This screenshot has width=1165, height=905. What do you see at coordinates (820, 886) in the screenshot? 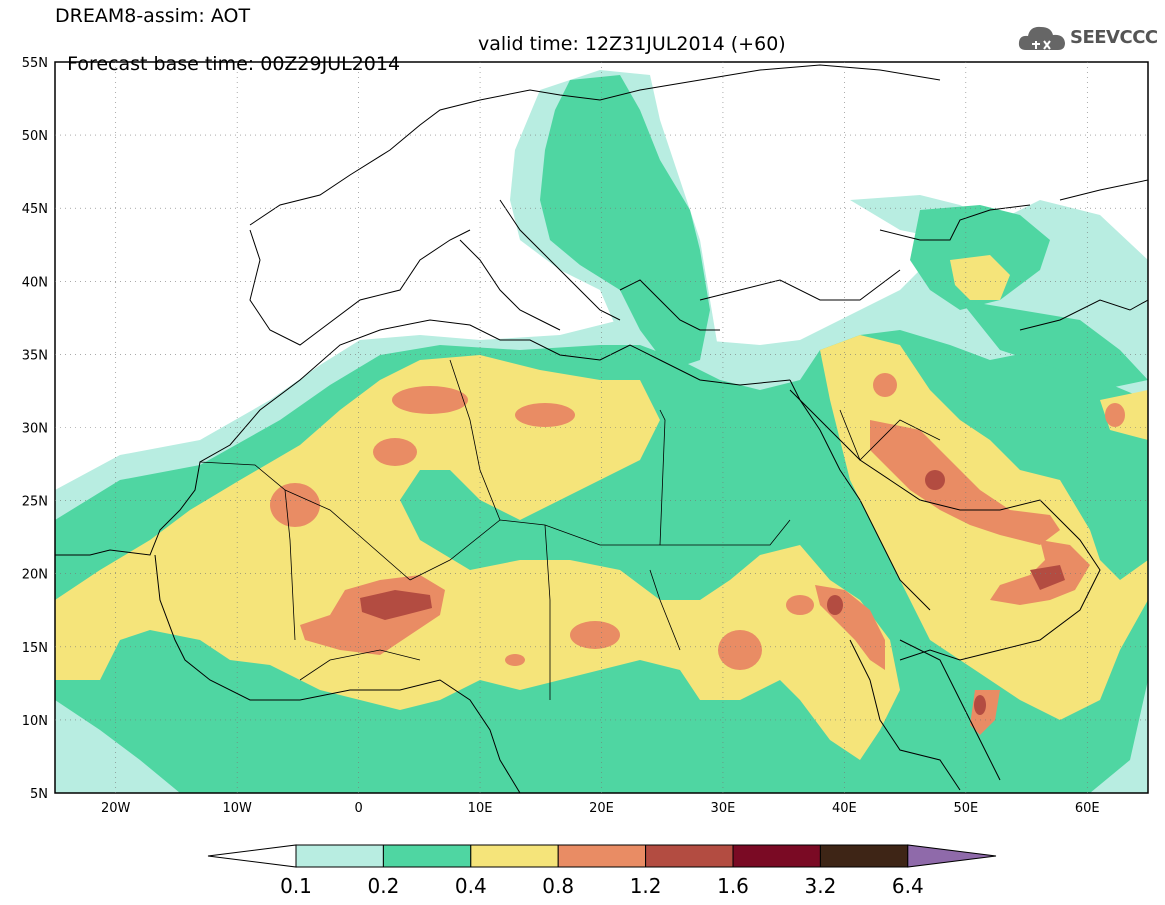
I see `colorbar-label: 3.2` at bounding box center [820, 886].